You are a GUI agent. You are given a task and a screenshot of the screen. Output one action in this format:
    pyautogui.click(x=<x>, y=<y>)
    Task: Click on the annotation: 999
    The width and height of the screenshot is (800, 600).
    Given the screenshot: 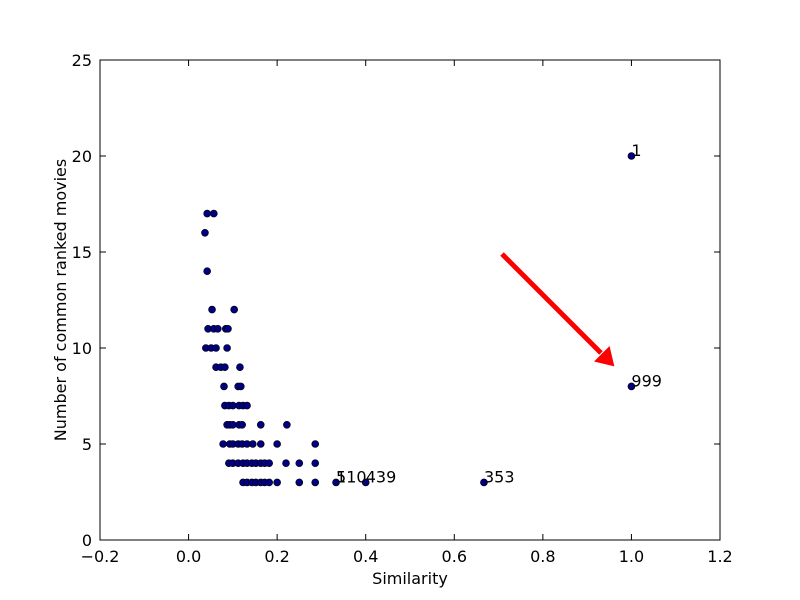 What is the action you would take?
    pyautogui.click(x=646, y=380)
    